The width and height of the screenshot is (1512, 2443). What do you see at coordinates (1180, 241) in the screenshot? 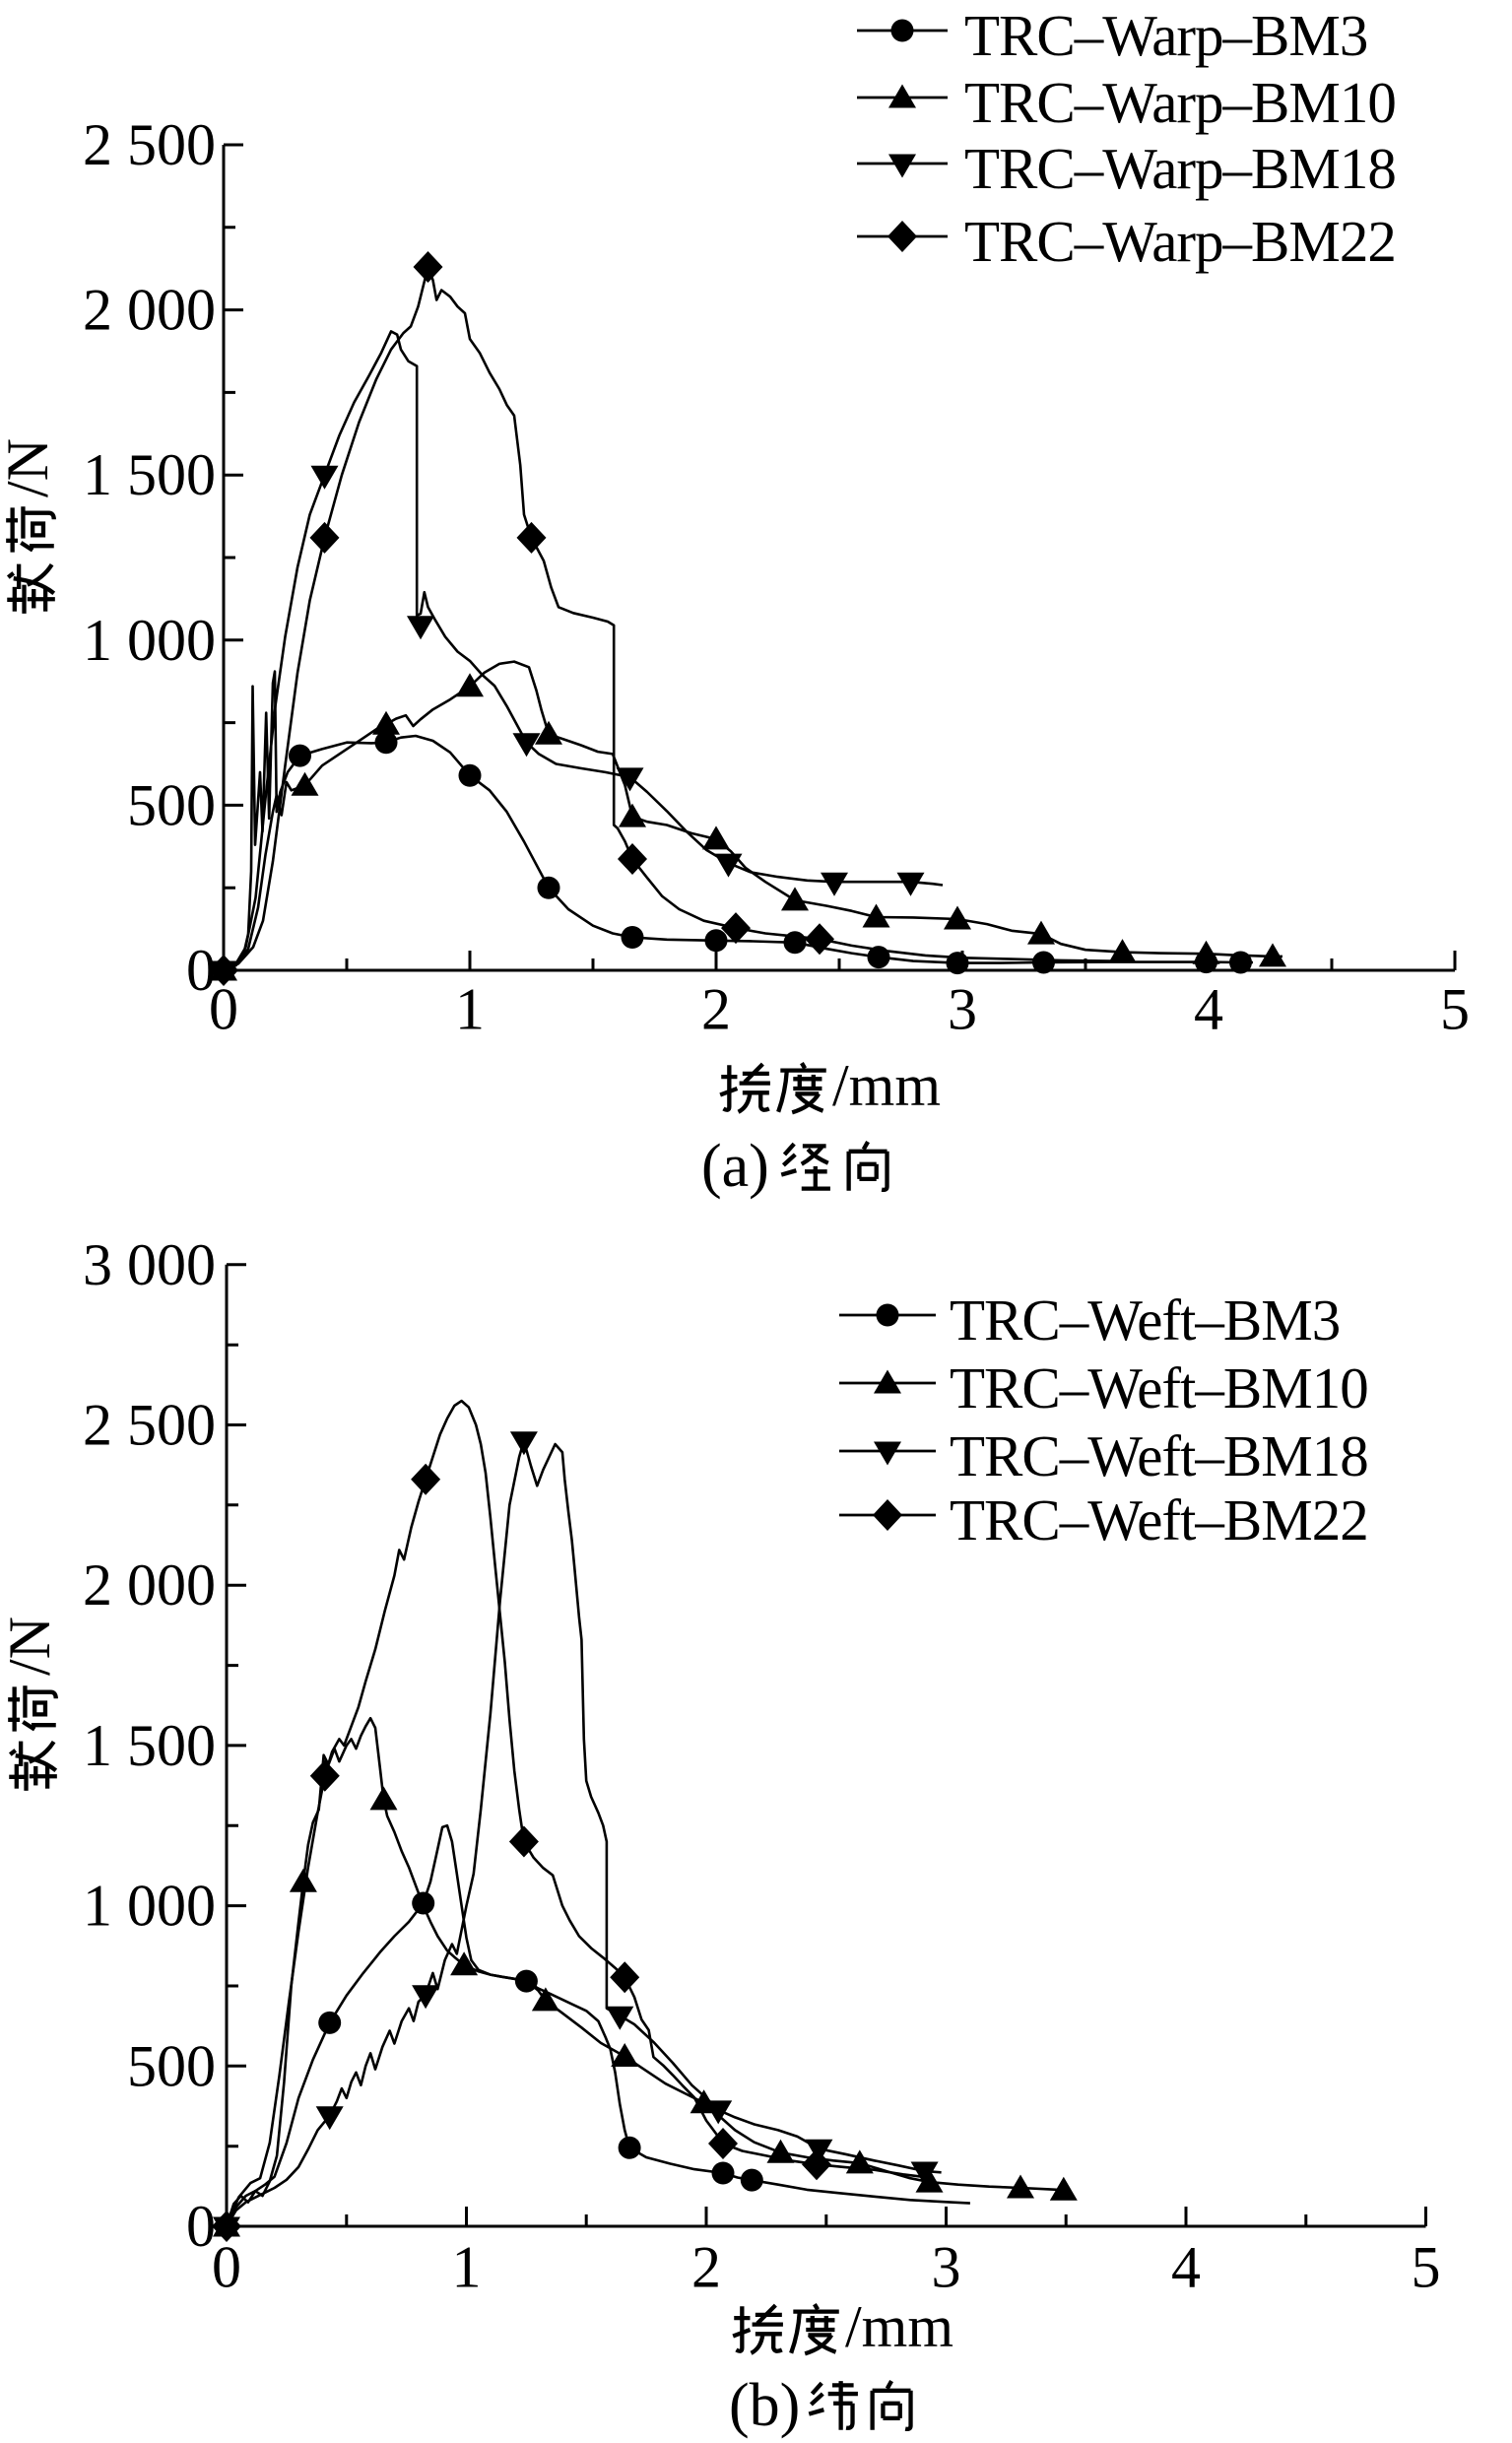
I see `svg-text: TRC–Warp–BM22` at bounding box center [1180, 241].